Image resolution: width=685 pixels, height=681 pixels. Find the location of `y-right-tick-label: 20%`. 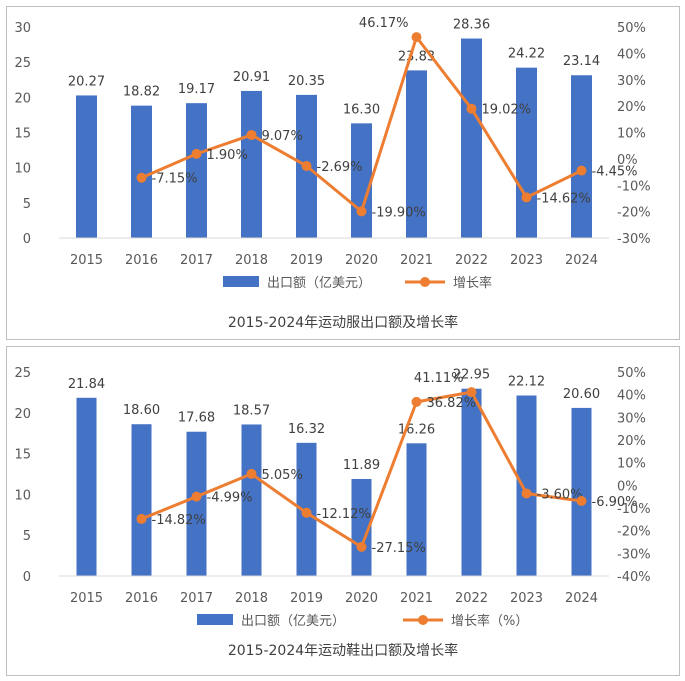

y-right-tick-label: 20% is located at coordinates (631, 107).